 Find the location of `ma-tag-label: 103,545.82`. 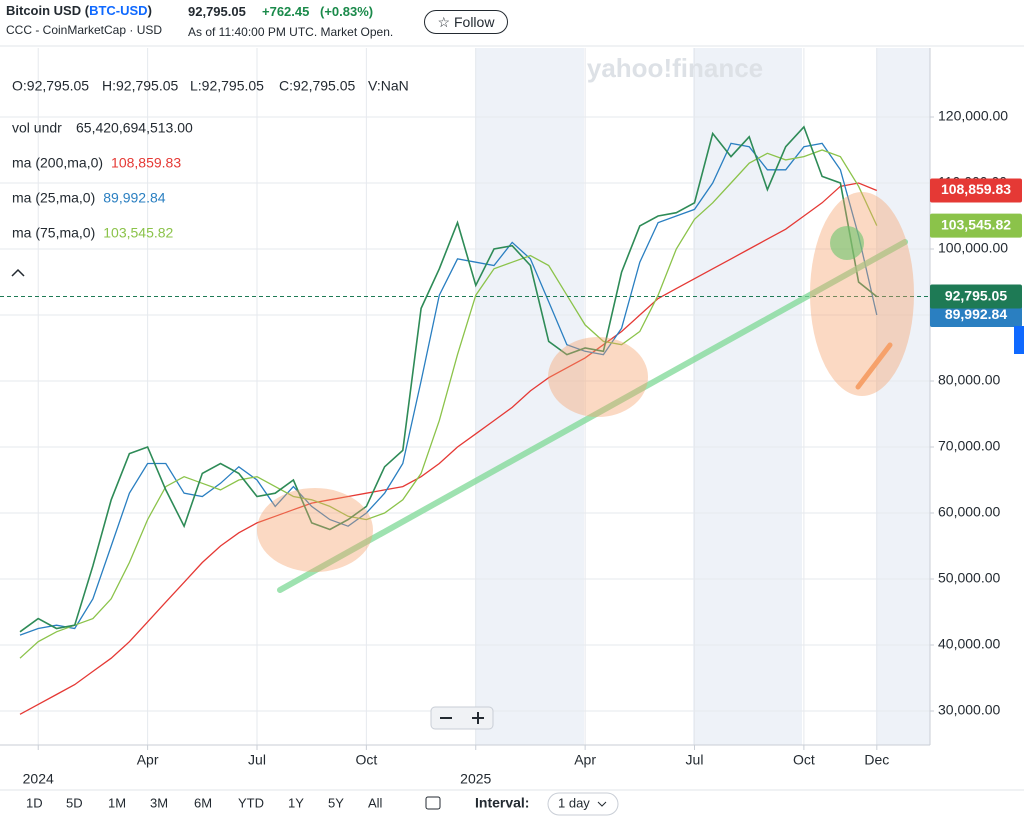

ma-tag-label: 103,545.82 is located at coordinates (976, 224).